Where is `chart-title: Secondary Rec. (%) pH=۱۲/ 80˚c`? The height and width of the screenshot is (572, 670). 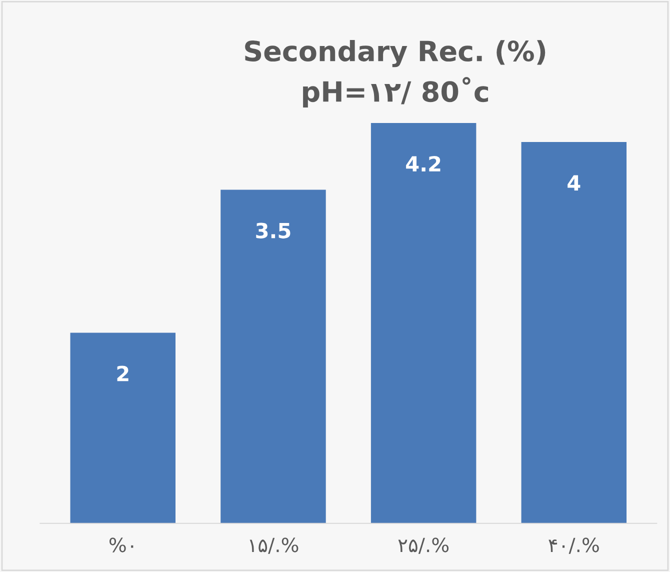 chart-title: Secondary Rec. (%) pH=۱۲/ 80˚c is located at coordinates (395, 74).